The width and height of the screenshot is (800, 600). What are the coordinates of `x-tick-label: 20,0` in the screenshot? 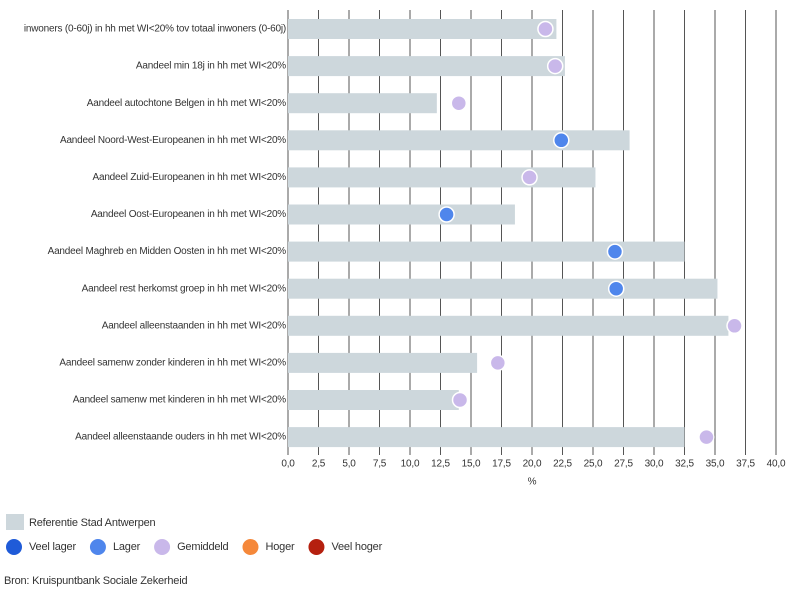 It's located at (532, 464).